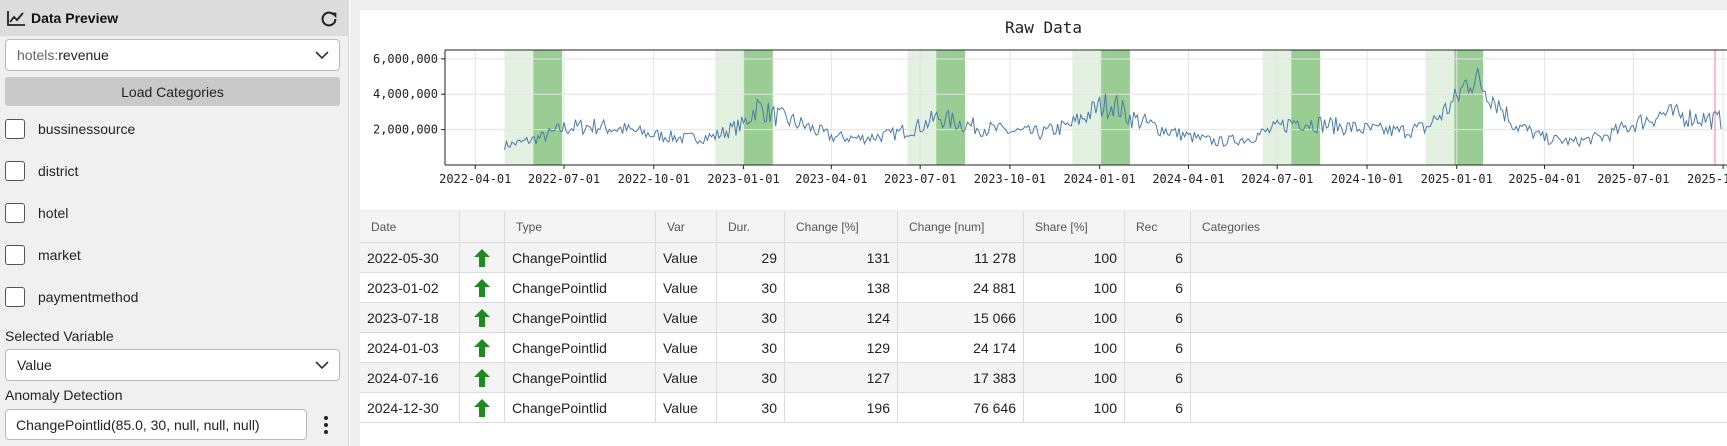  I want to click on cell-date: 2023-01-02, so click(410, 287).